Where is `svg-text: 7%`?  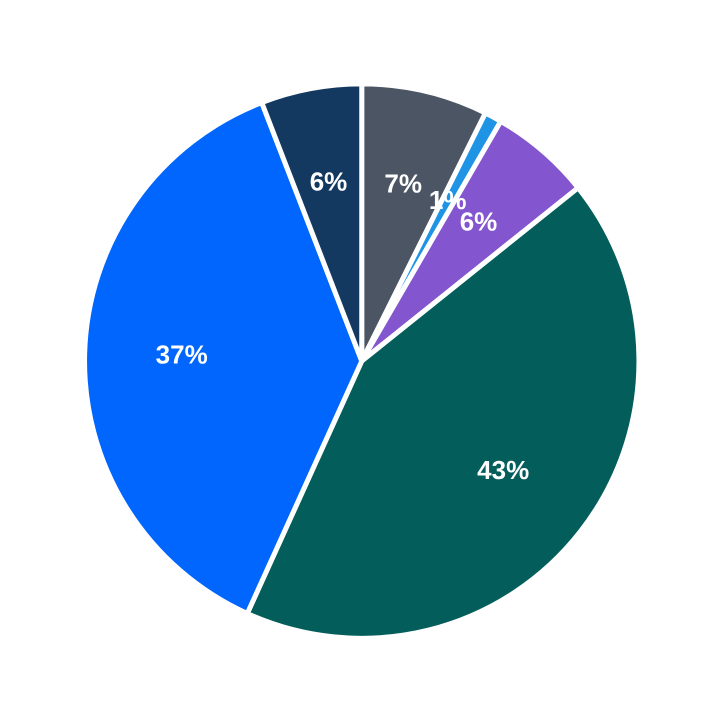 svg-text: 7% is located at coordinates (403, 184).